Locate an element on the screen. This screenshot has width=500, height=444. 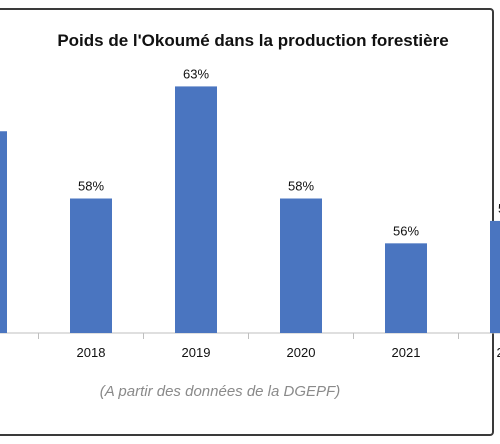
x-tick-label-2019: 2019 is located at coordinates (196, 352).